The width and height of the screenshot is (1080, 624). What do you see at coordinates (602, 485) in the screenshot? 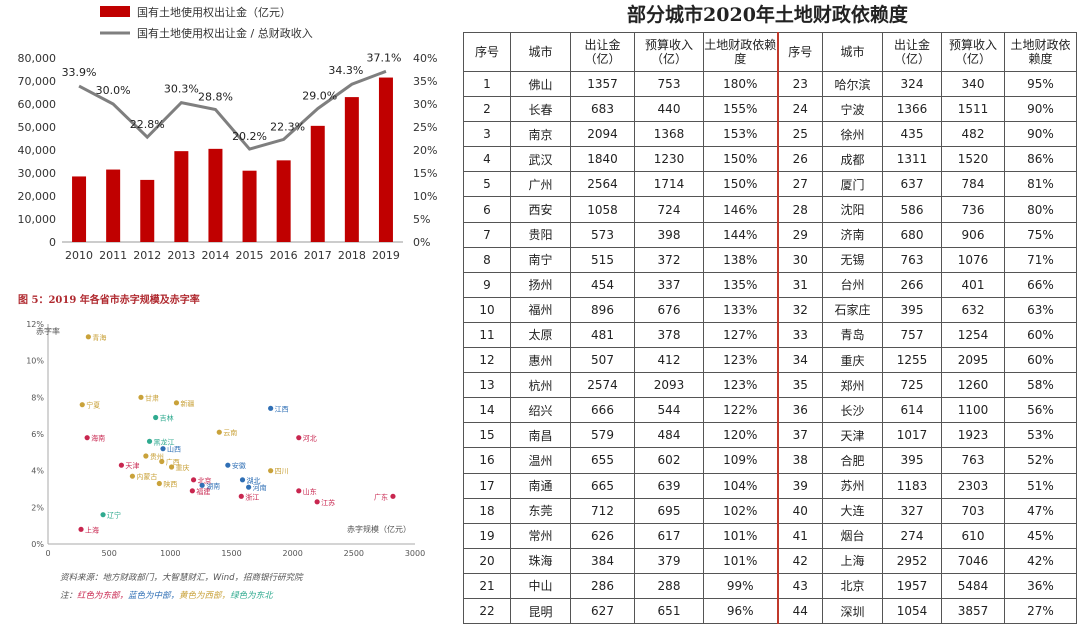
I see `table-cell: 665` at bounding box center [602, 485].